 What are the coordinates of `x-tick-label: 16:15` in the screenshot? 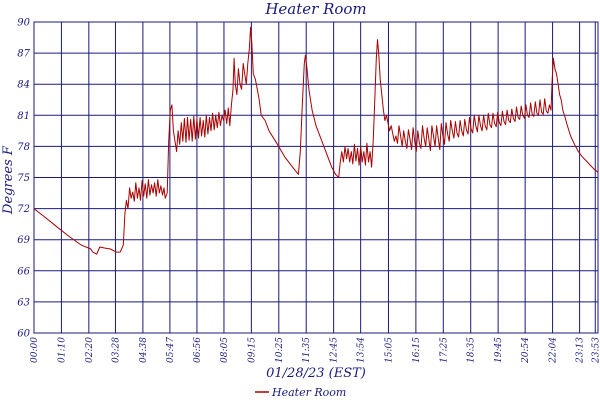 It's located at (417, 350).